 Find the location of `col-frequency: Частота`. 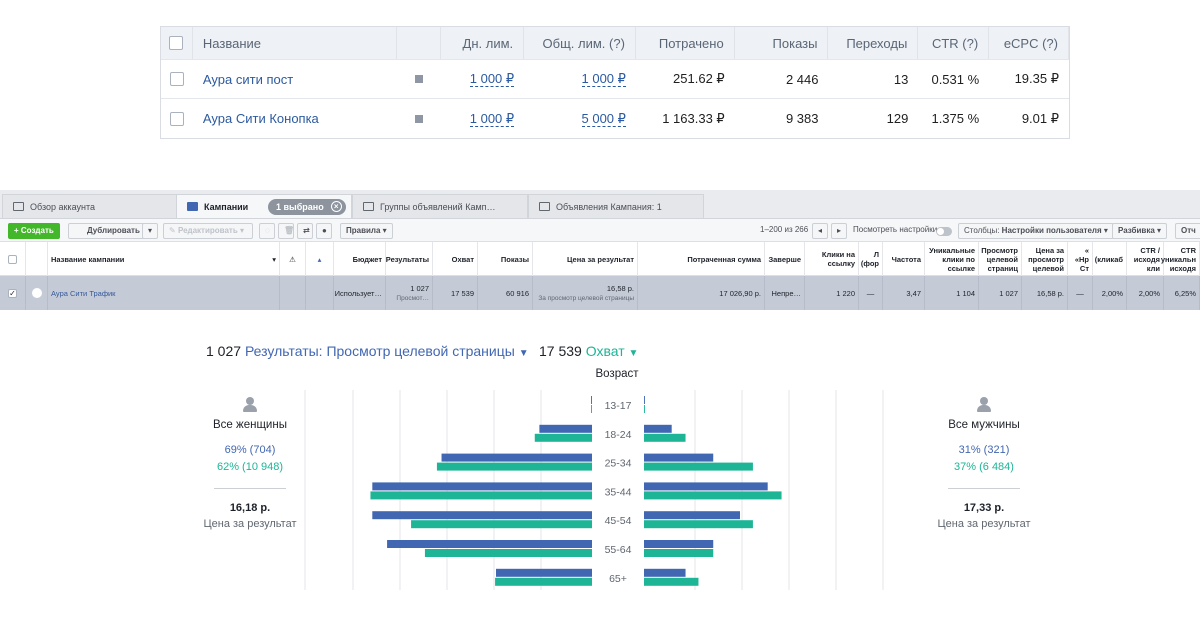

col-frequency: Частота is located at coordinates (904, 259).